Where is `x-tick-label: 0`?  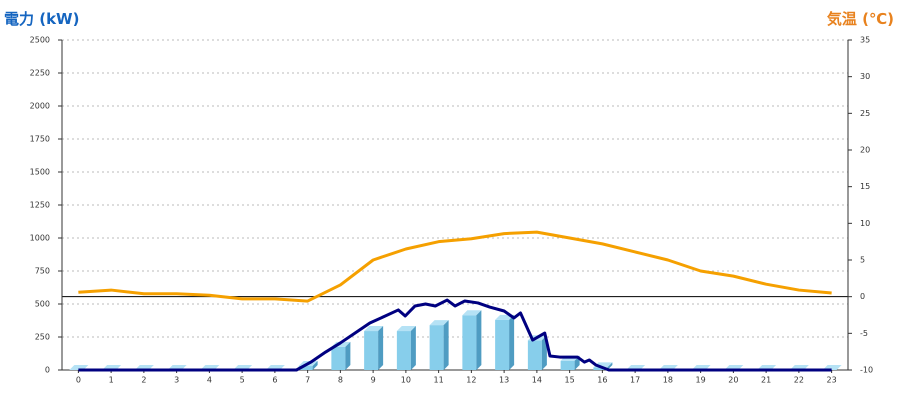
x-tick-label: 0 is located at coordinates (78, 380).